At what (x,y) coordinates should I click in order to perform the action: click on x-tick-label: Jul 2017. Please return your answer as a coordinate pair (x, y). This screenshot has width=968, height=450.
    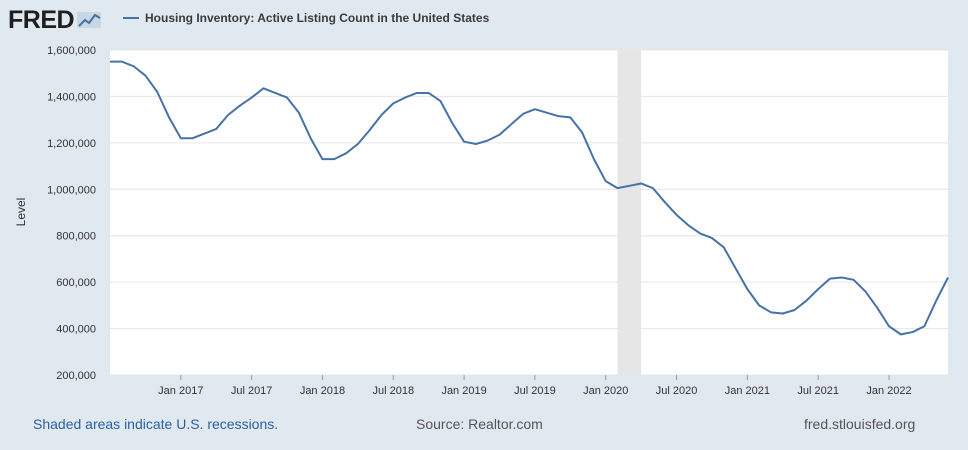
    Looking at the image, I should click on (252, 391).